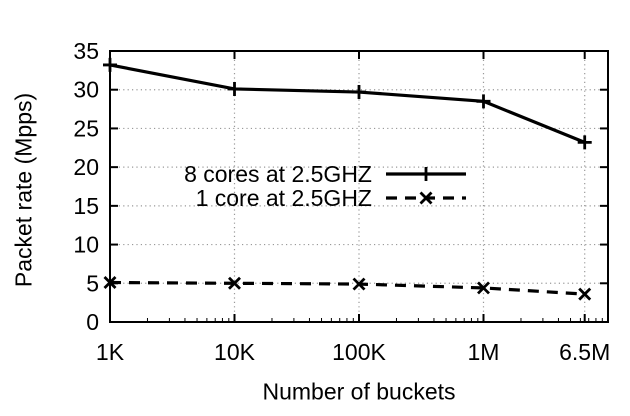 The height and width of the screenshot is (416, 630). I want to click on legend-label: 1 core at 2.5GHZ, so click(283, 197).